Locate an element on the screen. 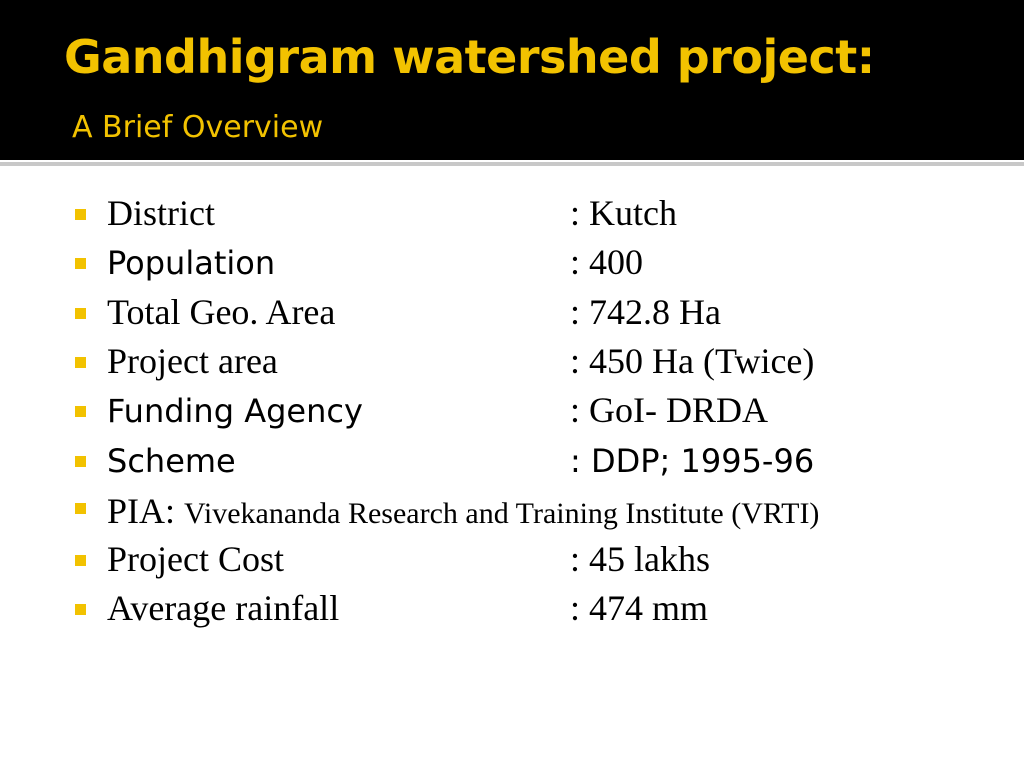  item-value: : 400 is located at coordinates (607, 262).